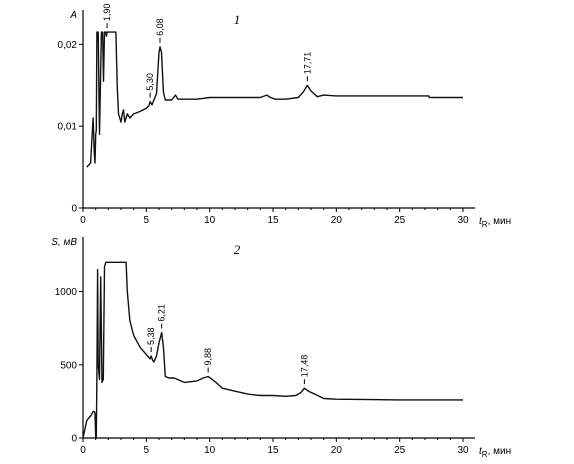 The height and width of the screenshot is (464, 574). I want to click on y-tick-label: 1000, so click(66, 292).